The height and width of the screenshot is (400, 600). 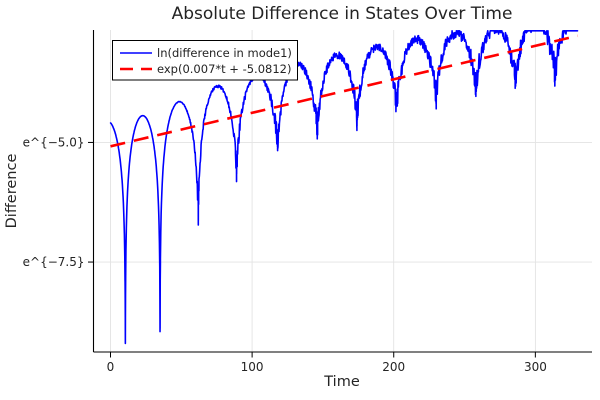 What do you see at coordinates (58, 202) in the screenshot?
I see `y-axis-ticks: e^{−5.0} e^{−7.5}` at bounding box center [58, 202].